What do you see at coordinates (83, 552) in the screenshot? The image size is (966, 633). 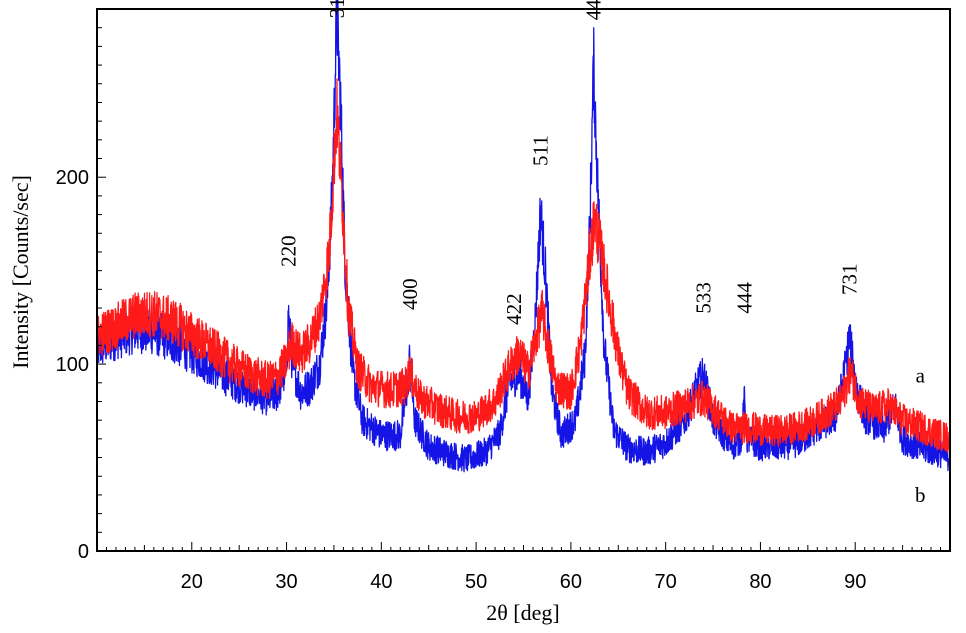 I see `y-tick-label: 0` at bounding box center [83, 552].